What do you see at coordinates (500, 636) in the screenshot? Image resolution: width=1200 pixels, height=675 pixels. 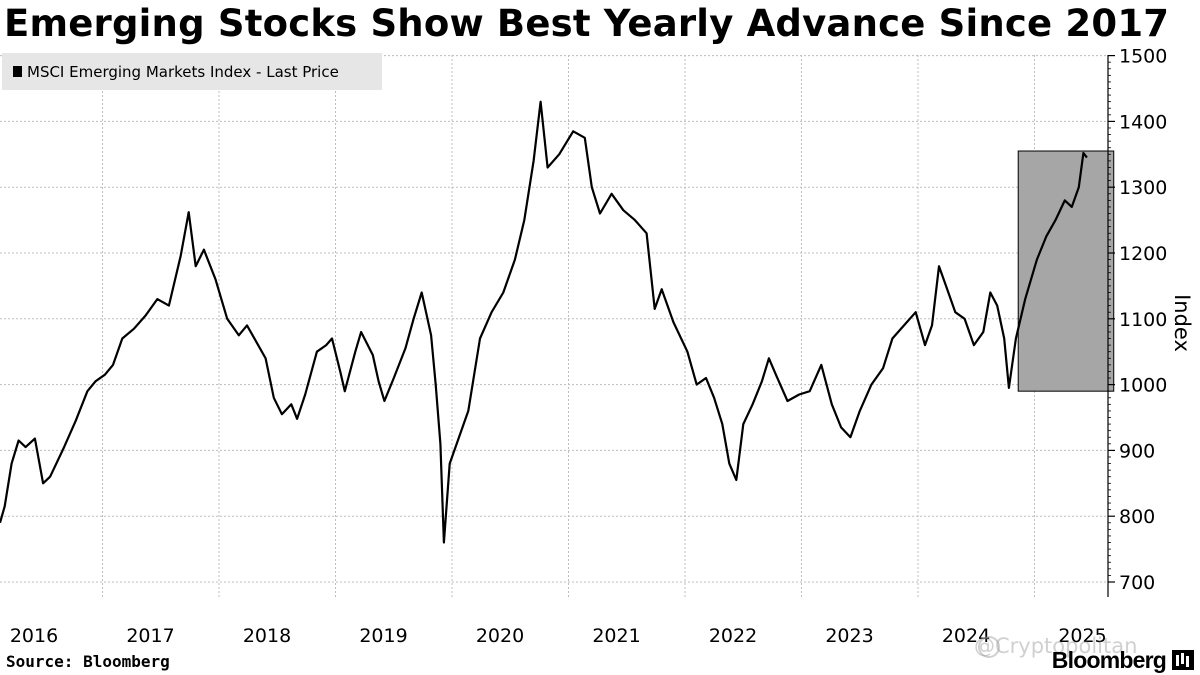 I see `x-tick-label: 2020` at bounding box center [500, 636].